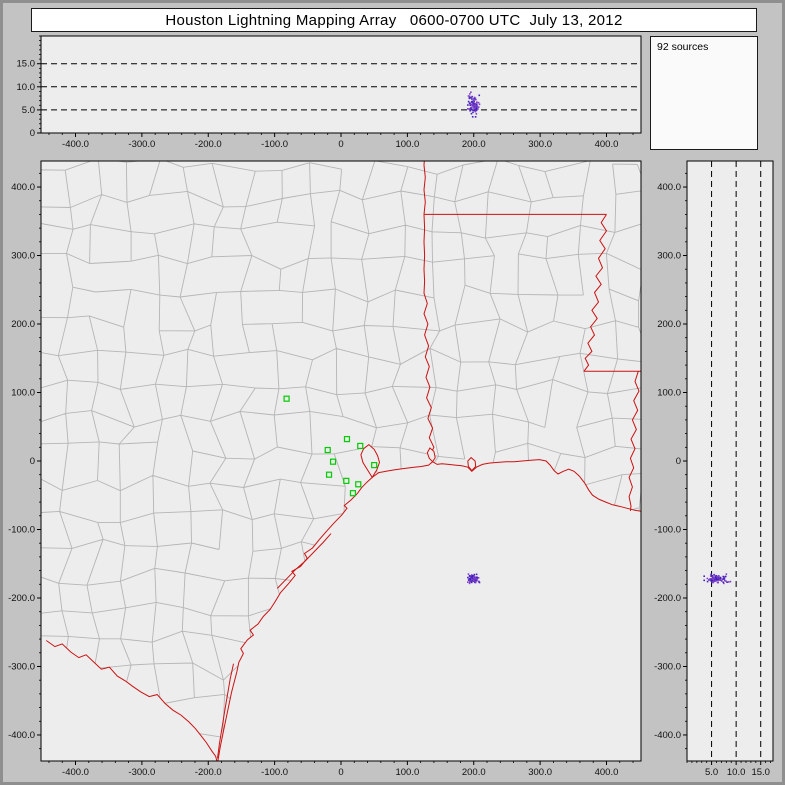 The image size is (785, 785). What do you see at coordinates (304, 561) in the screenshot?
I see `matagorda-shore` at bounding box center [304, 561].